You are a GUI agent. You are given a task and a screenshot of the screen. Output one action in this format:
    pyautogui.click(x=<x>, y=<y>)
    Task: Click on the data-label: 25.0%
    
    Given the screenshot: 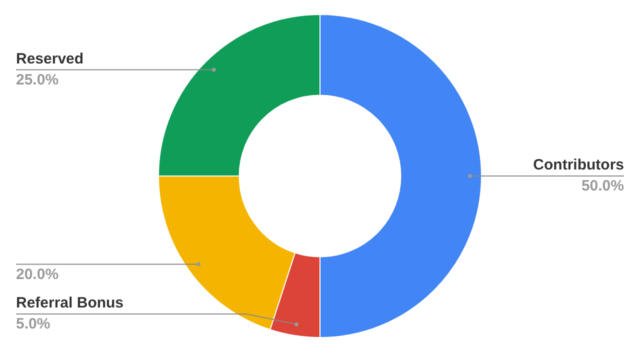 What is the action you would take?
    pyautogui.click(x=37, y=79)
    